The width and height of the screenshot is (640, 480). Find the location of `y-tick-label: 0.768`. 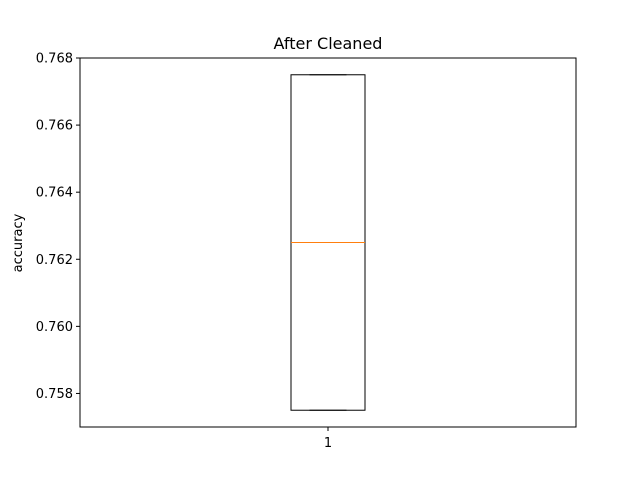

y-tick-label: 0.768 is located at coordinates (54, 59).